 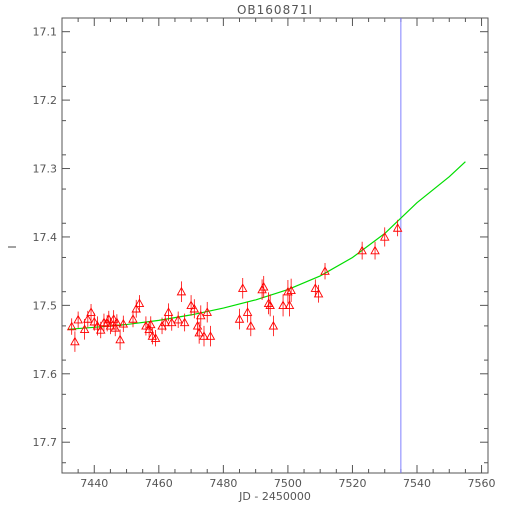 What do you see at coordinates (45, 237) in the screenshot?
I see `y-tick-label: 17.4` at bounding box center [45, 237].